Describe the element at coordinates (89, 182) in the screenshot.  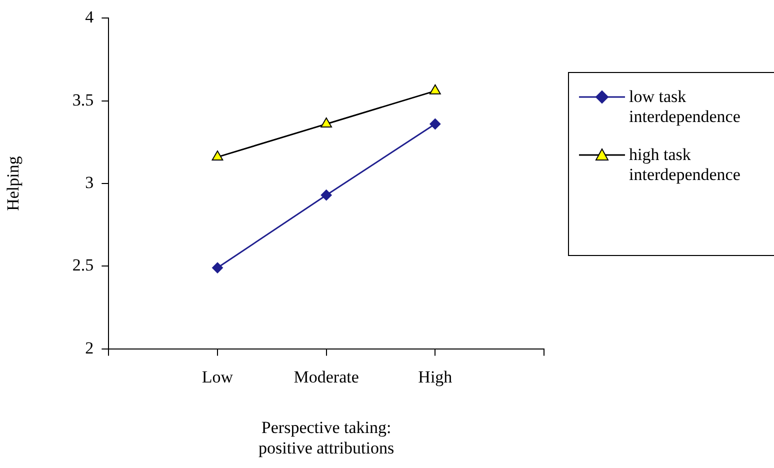
I see `y-tick-label: 3` at that location.